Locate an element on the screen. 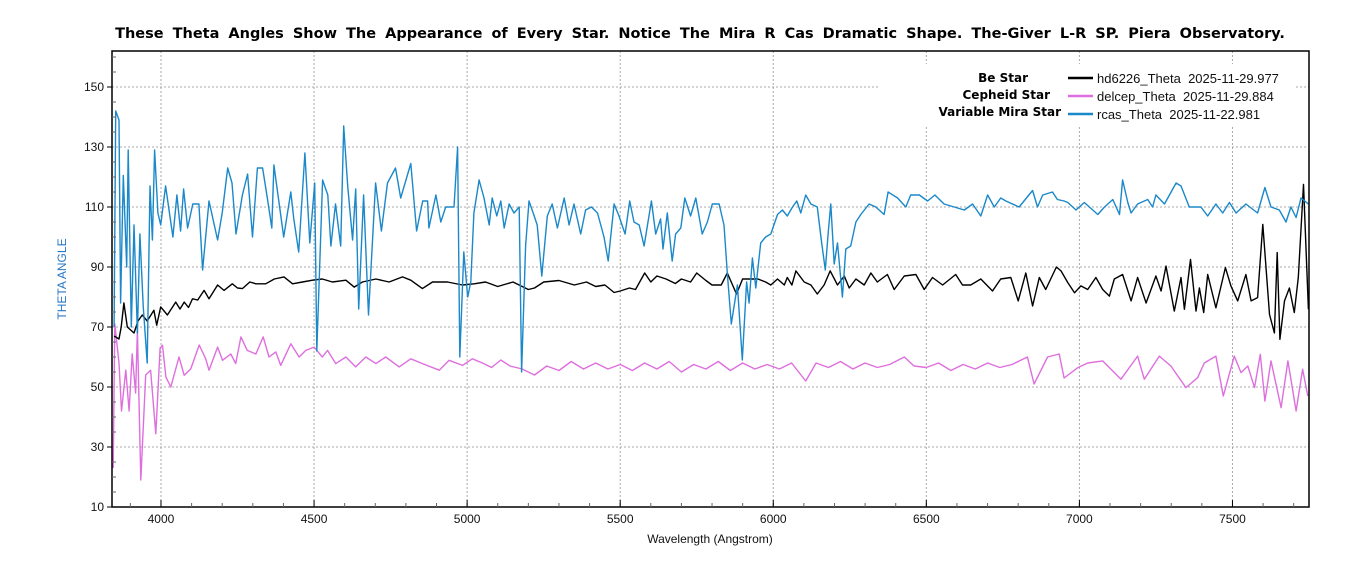  x-tick-label: 7500 is located at coordinates (1232, 519).